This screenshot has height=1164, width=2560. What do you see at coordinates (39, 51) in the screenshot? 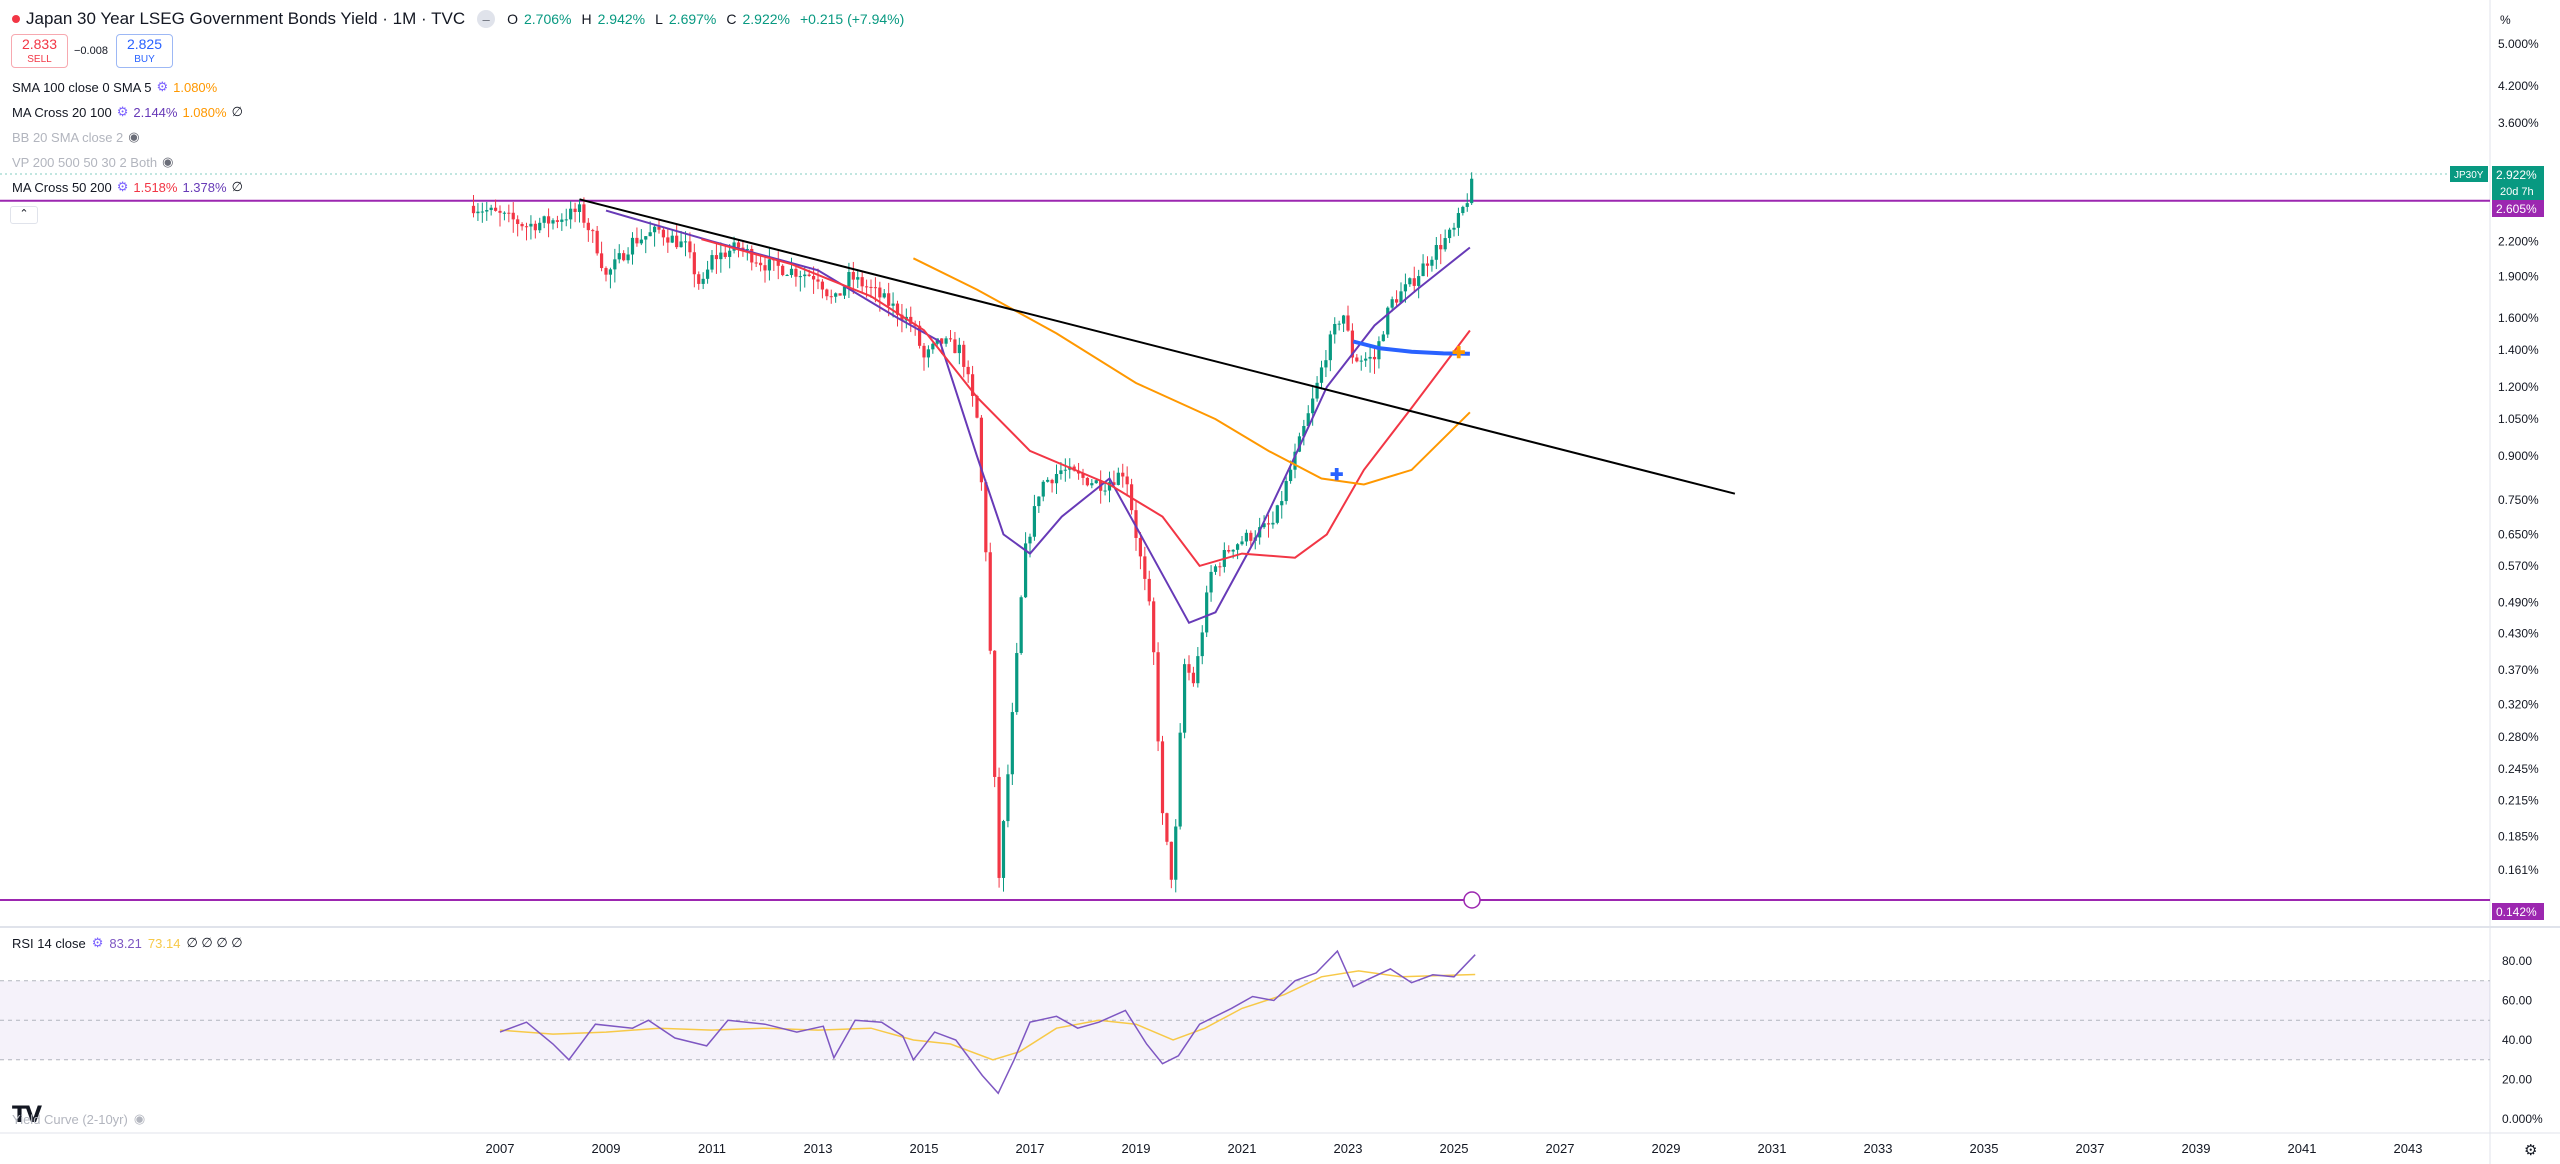
I see `sell-button: 2.833 SELL` at bounding box center [39, 51].